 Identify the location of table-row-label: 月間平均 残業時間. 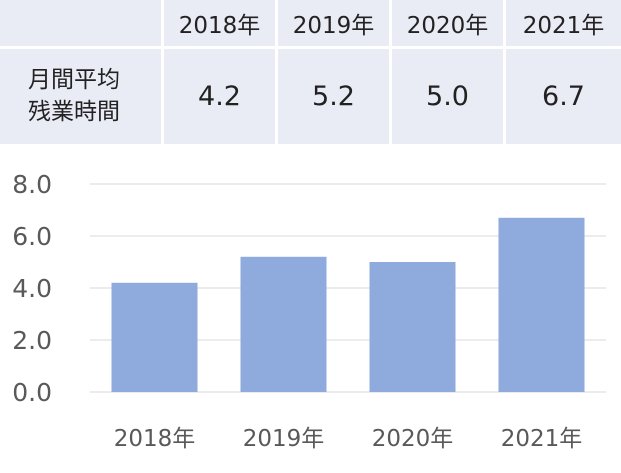
(80, 96).